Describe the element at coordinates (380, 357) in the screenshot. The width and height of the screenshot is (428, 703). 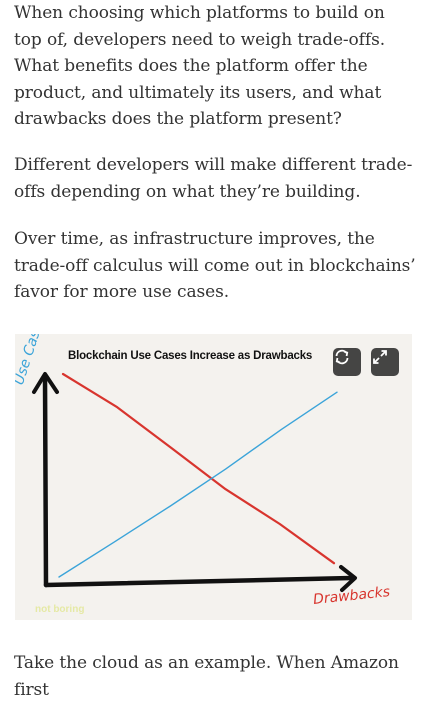
I see `expand-icon` at that location.